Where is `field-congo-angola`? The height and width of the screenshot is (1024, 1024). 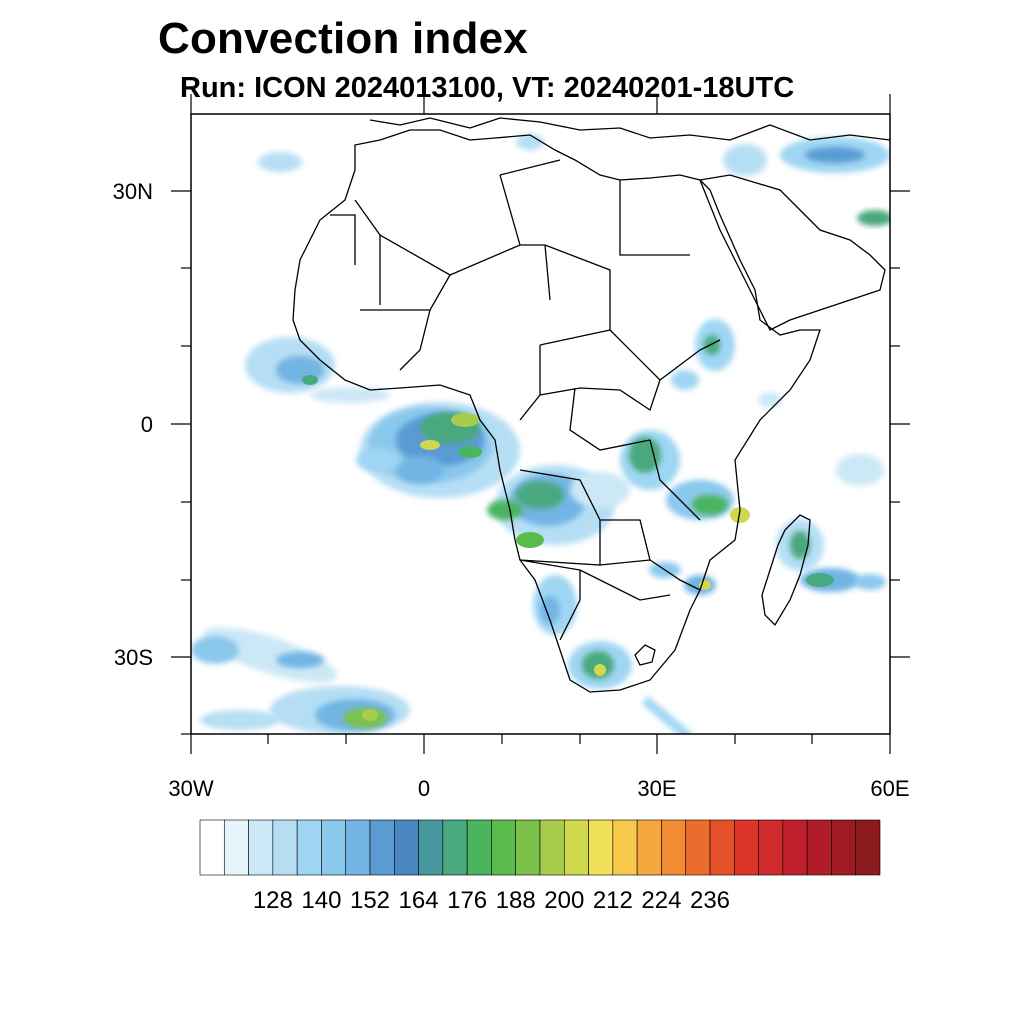 field-congo-angola is located at coordinates (558, 506).